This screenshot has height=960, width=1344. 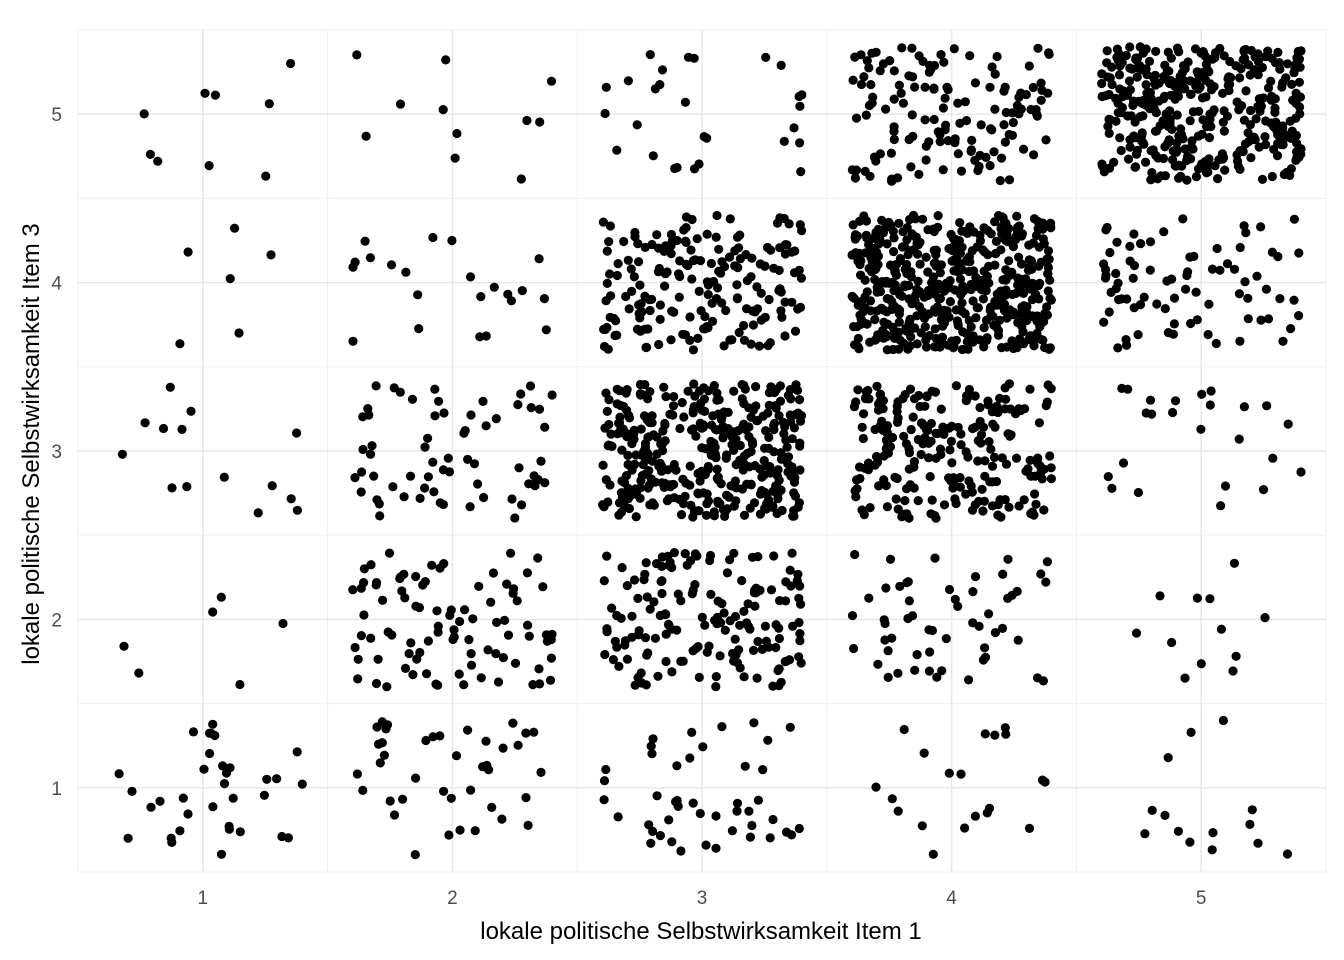 What do you see at coordinates (56, 452) in the screenshot?
I see `y-axis-tick-labels: 1 2 3 4 5` at bounding box center [56, 452].